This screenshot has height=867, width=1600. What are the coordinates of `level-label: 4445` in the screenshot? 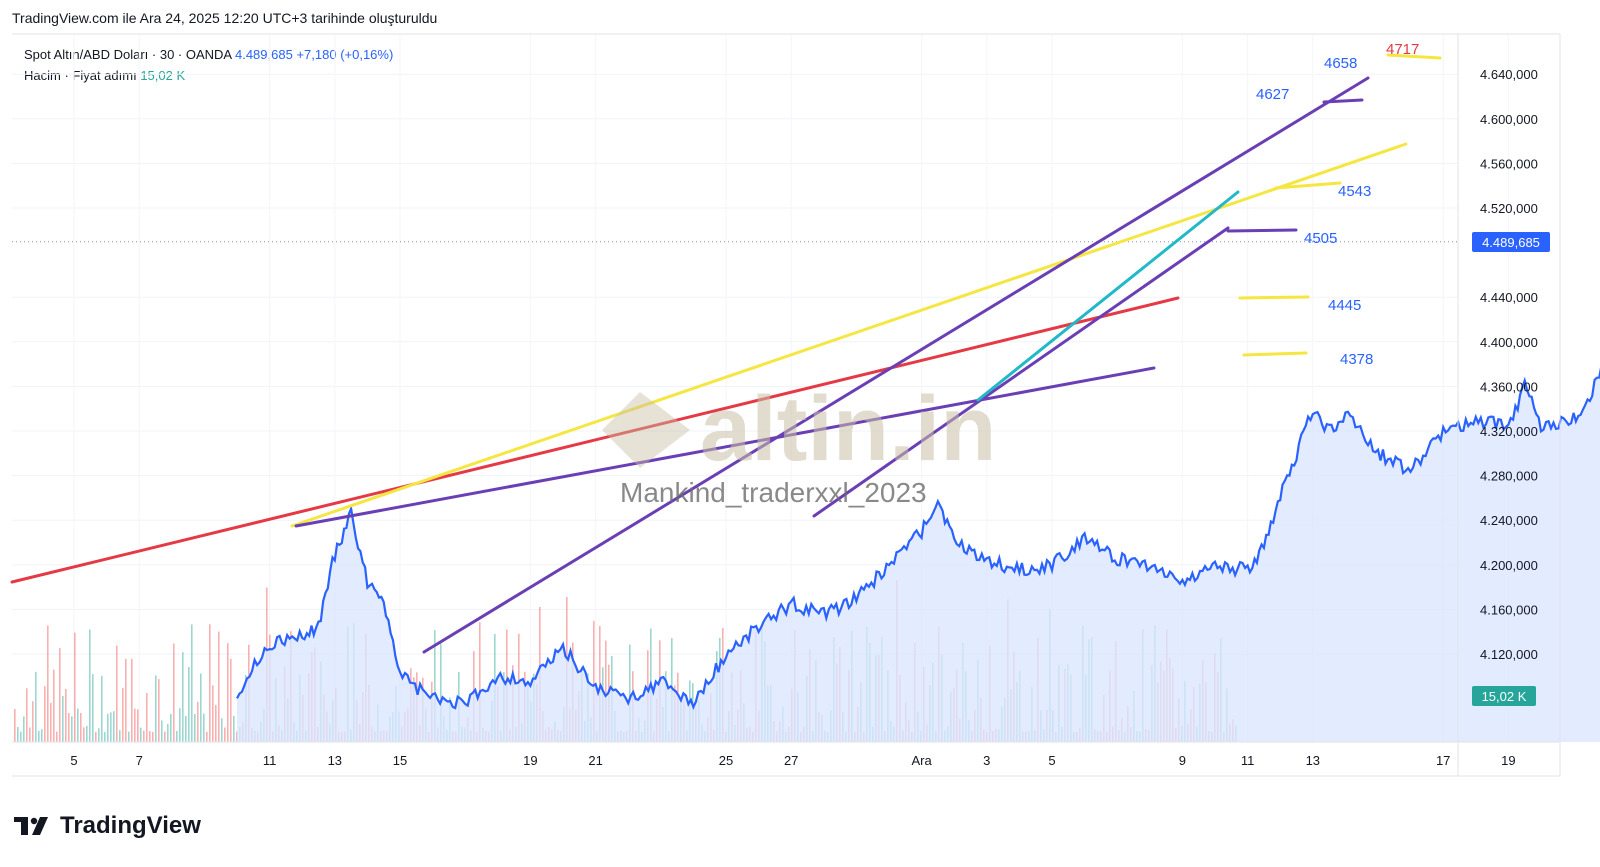 It's located at (1344, 305).